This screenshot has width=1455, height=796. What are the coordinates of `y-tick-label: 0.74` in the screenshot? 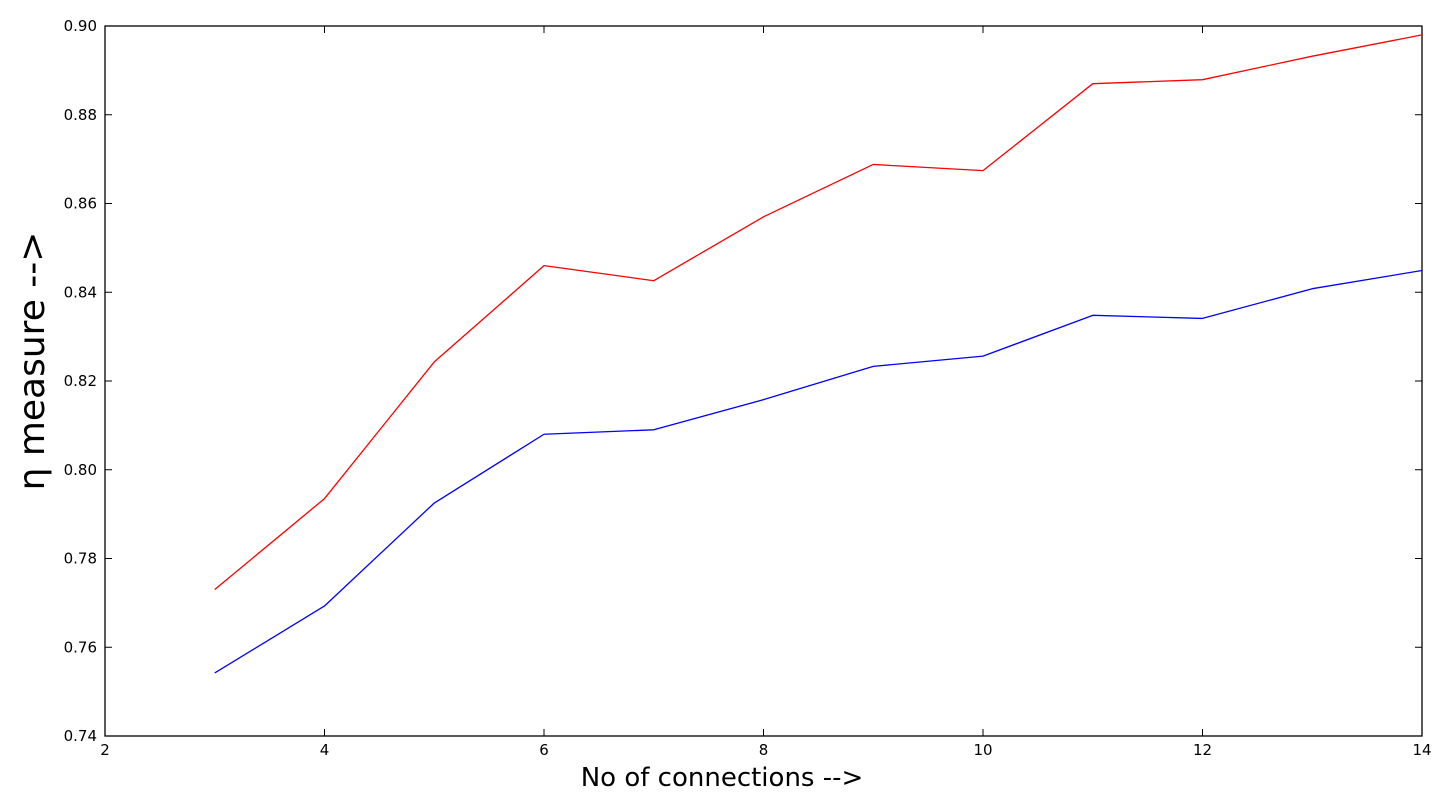 It's located at (80, 736).